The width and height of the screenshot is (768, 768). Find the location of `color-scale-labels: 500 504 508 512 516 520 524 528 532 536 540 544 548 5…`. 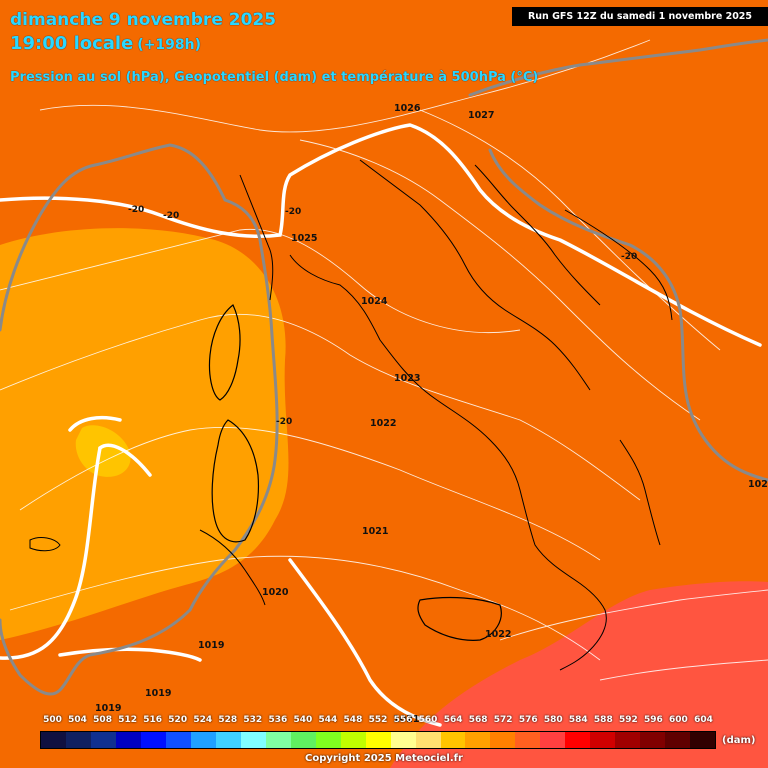

color-scale-labels: 500 504 508 512 516 520 524 528 532 536 540 544 548 5… is located at coordinates (378, 721).